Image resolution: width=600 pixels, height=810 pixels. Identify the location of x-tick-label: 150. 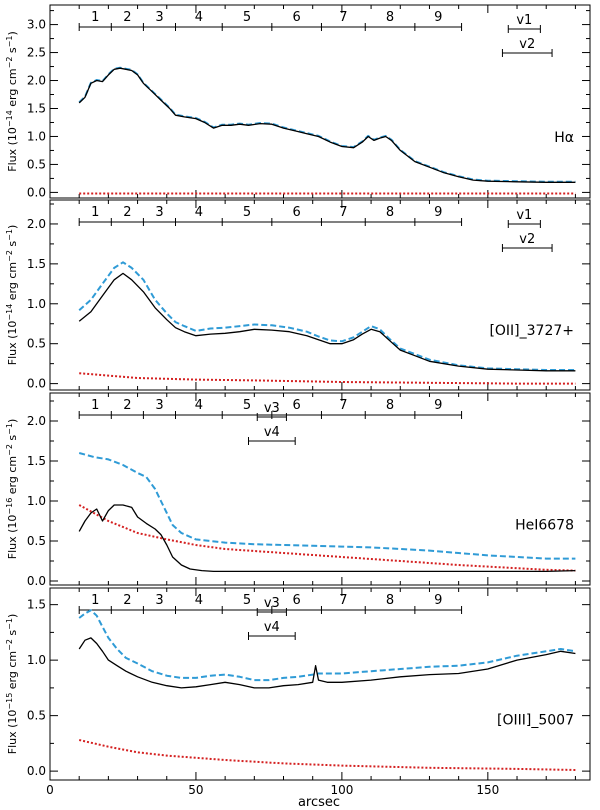
(487, 790).